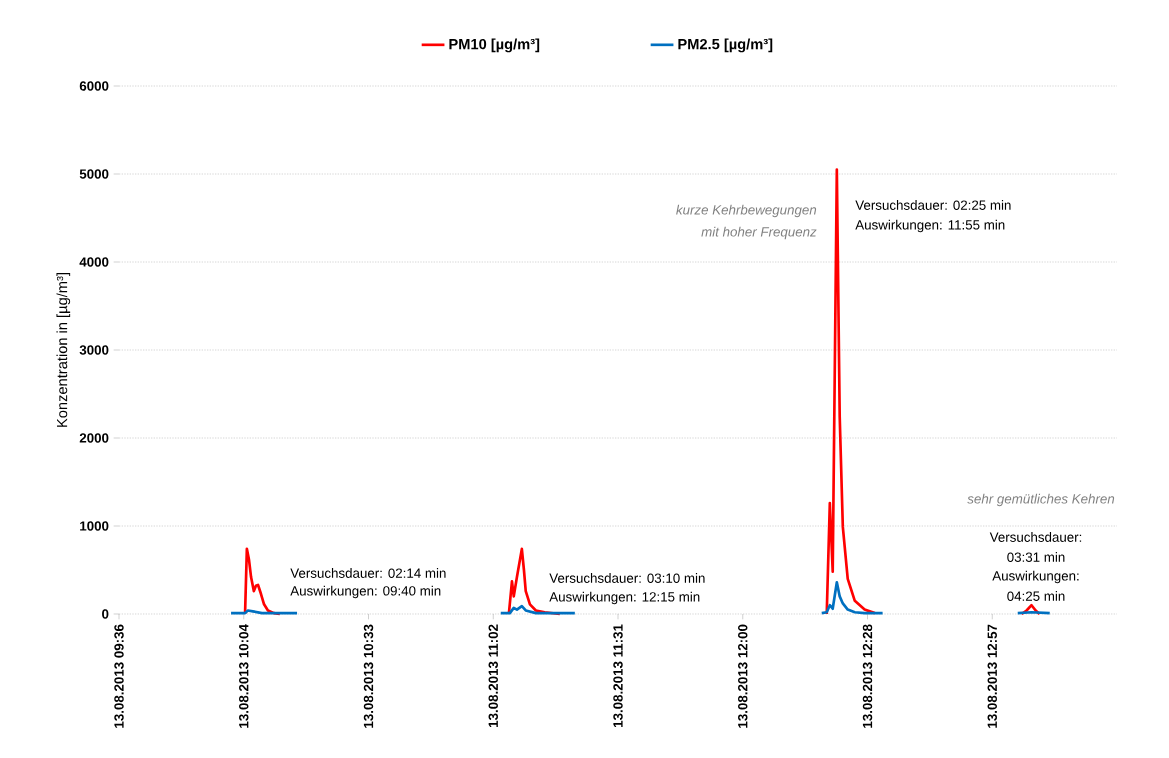  I want to click on annotation: kurze Kehrbewegungen, so click(746, 211).